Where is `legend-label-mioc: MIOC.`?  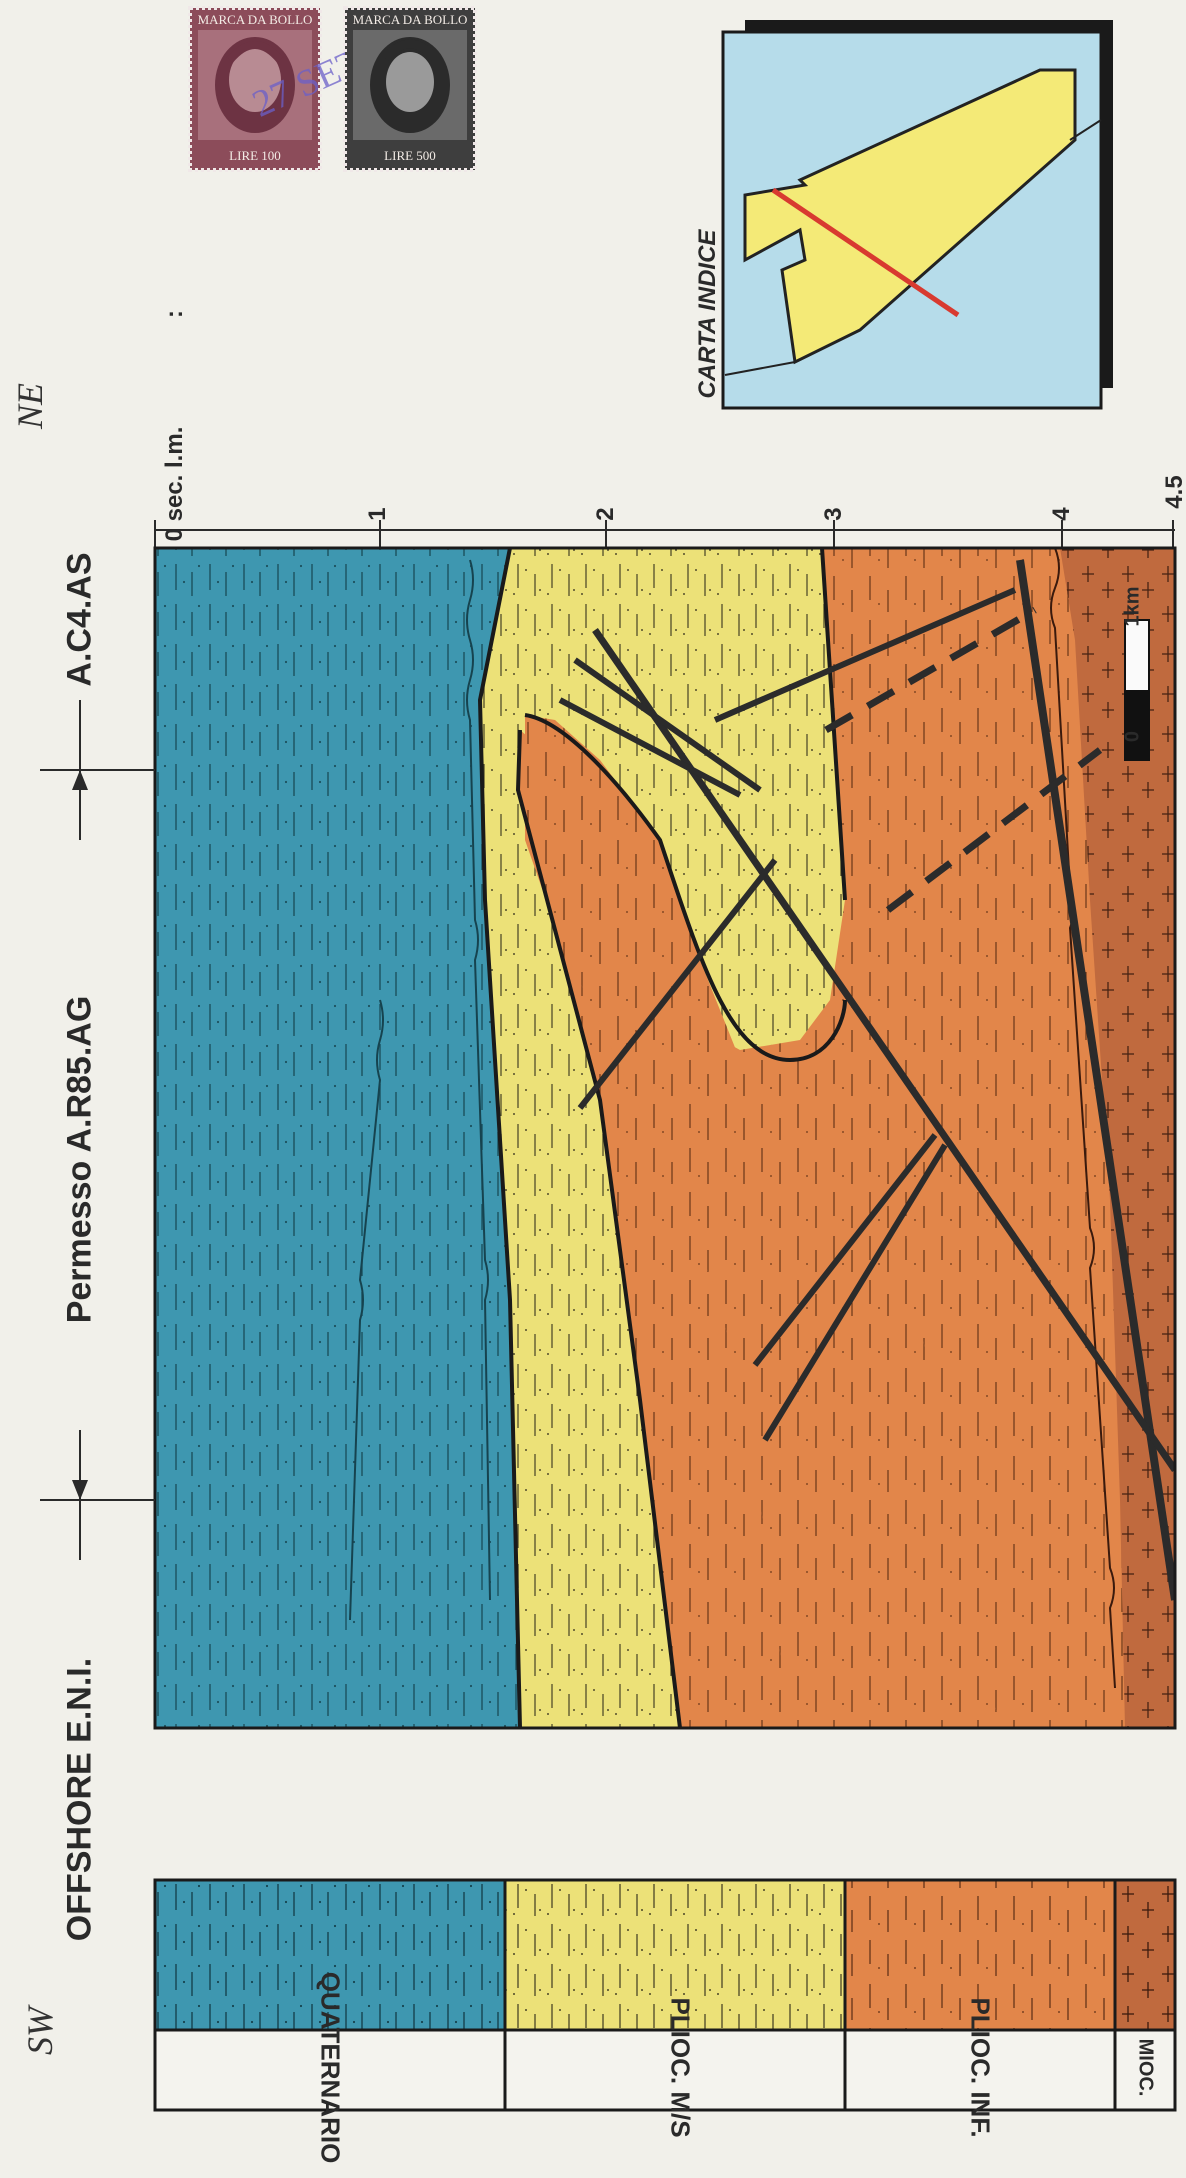 legend-label-mioc: MIOC. is located at coordinates (1145, 2067).